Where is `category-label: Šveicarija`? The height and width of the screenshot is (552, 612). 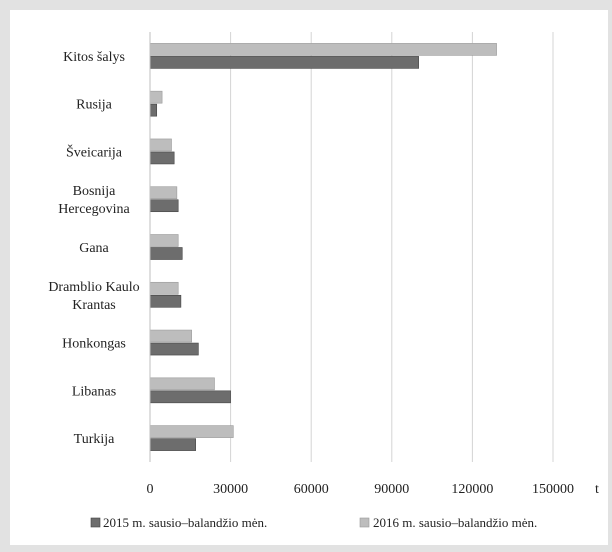 category-label: Šveicarija is located at coordinates (94, 151).